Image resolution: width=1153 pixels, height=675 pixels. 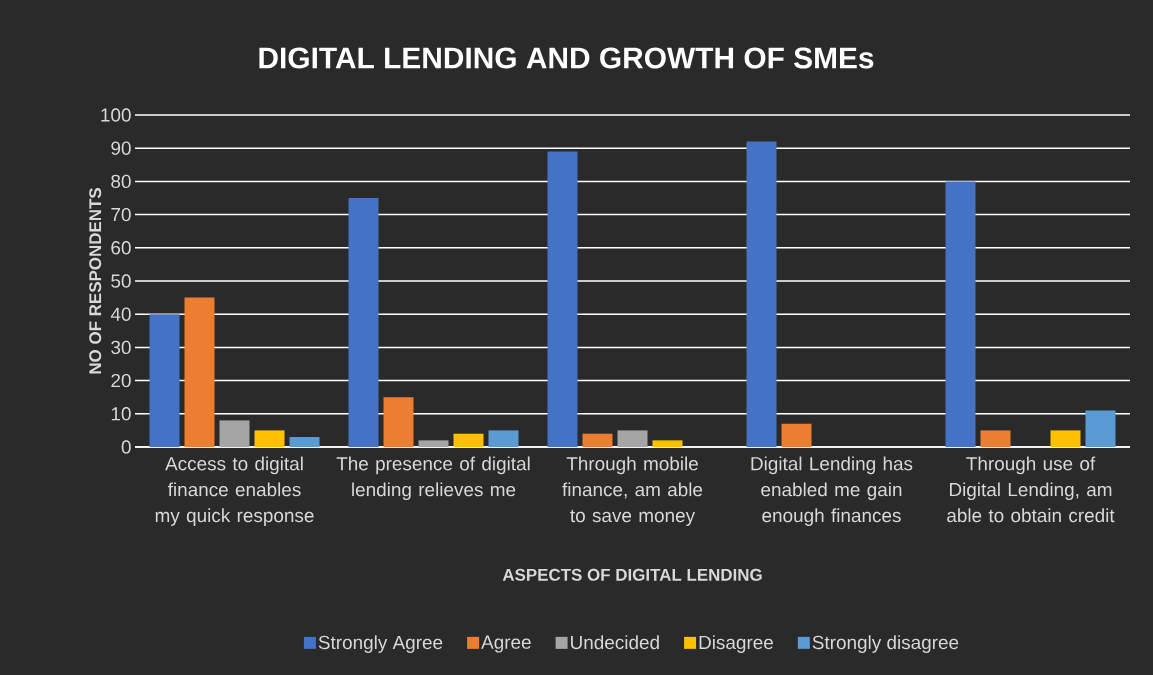 I want to click on x-tick-label: Access to digital finance enables my quick response, so click(x=234, y=491).